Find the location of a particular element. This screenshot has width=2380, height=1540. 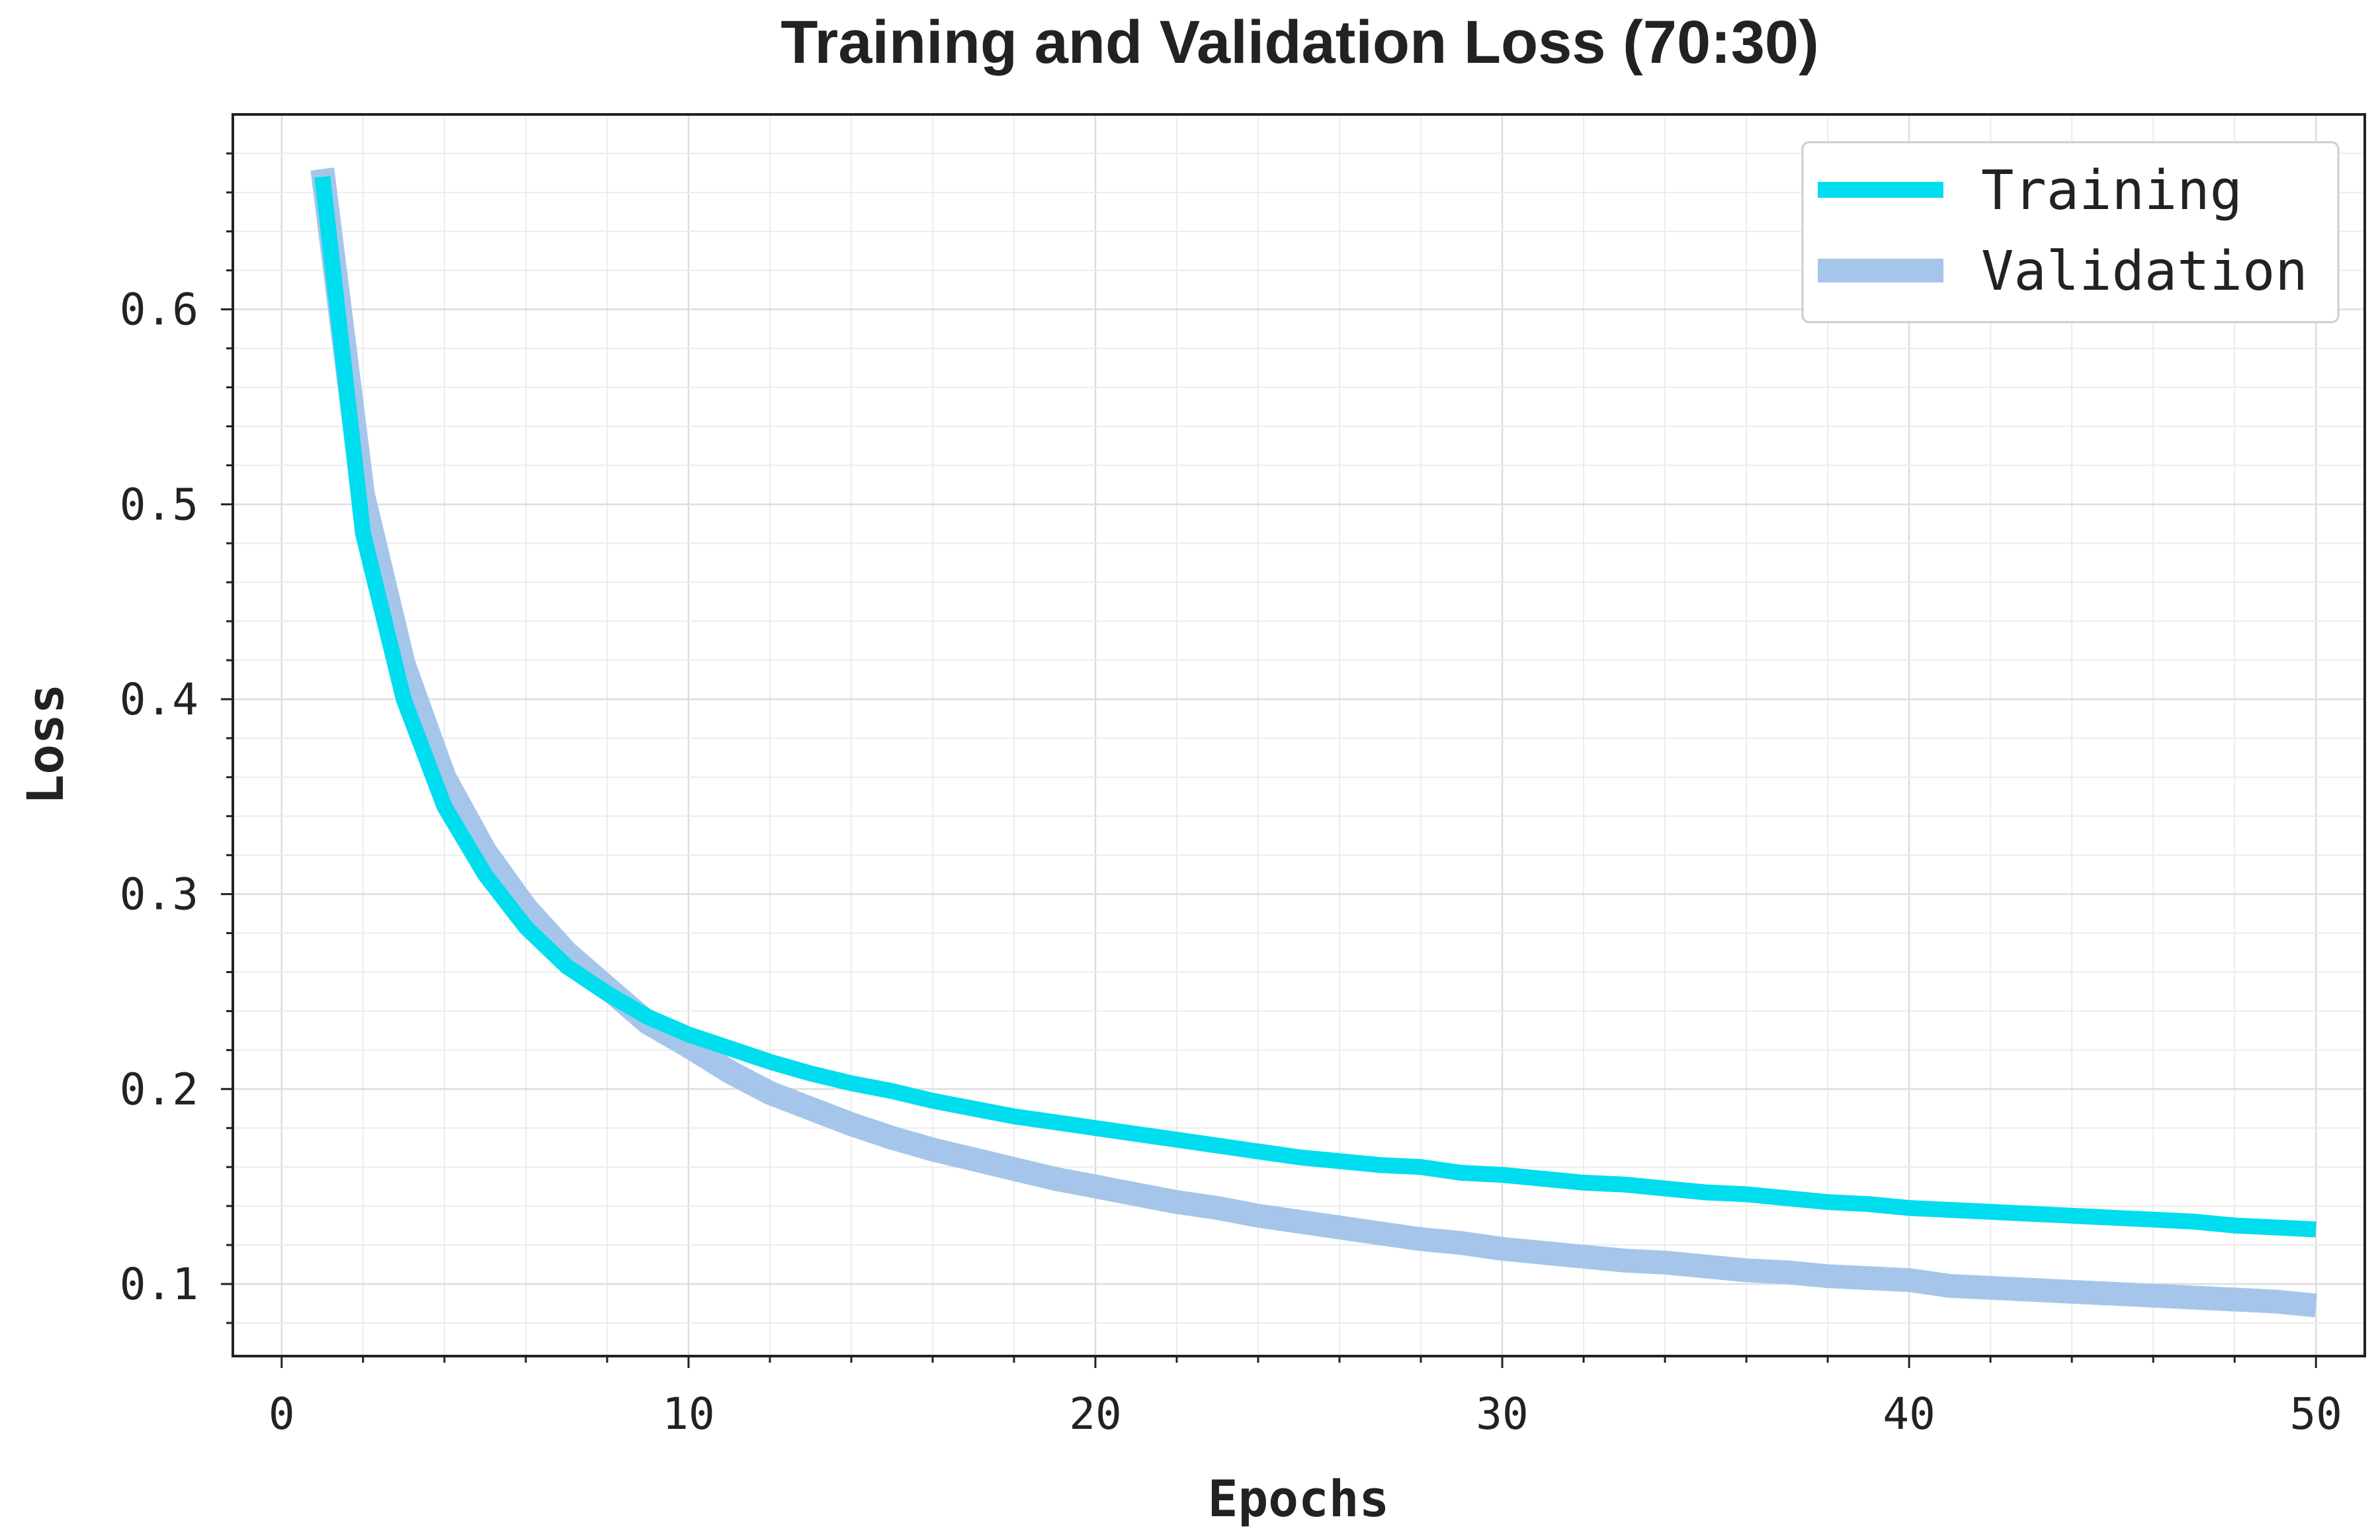

x-tick-label: 40 is located at coordinates (1909, 1414).